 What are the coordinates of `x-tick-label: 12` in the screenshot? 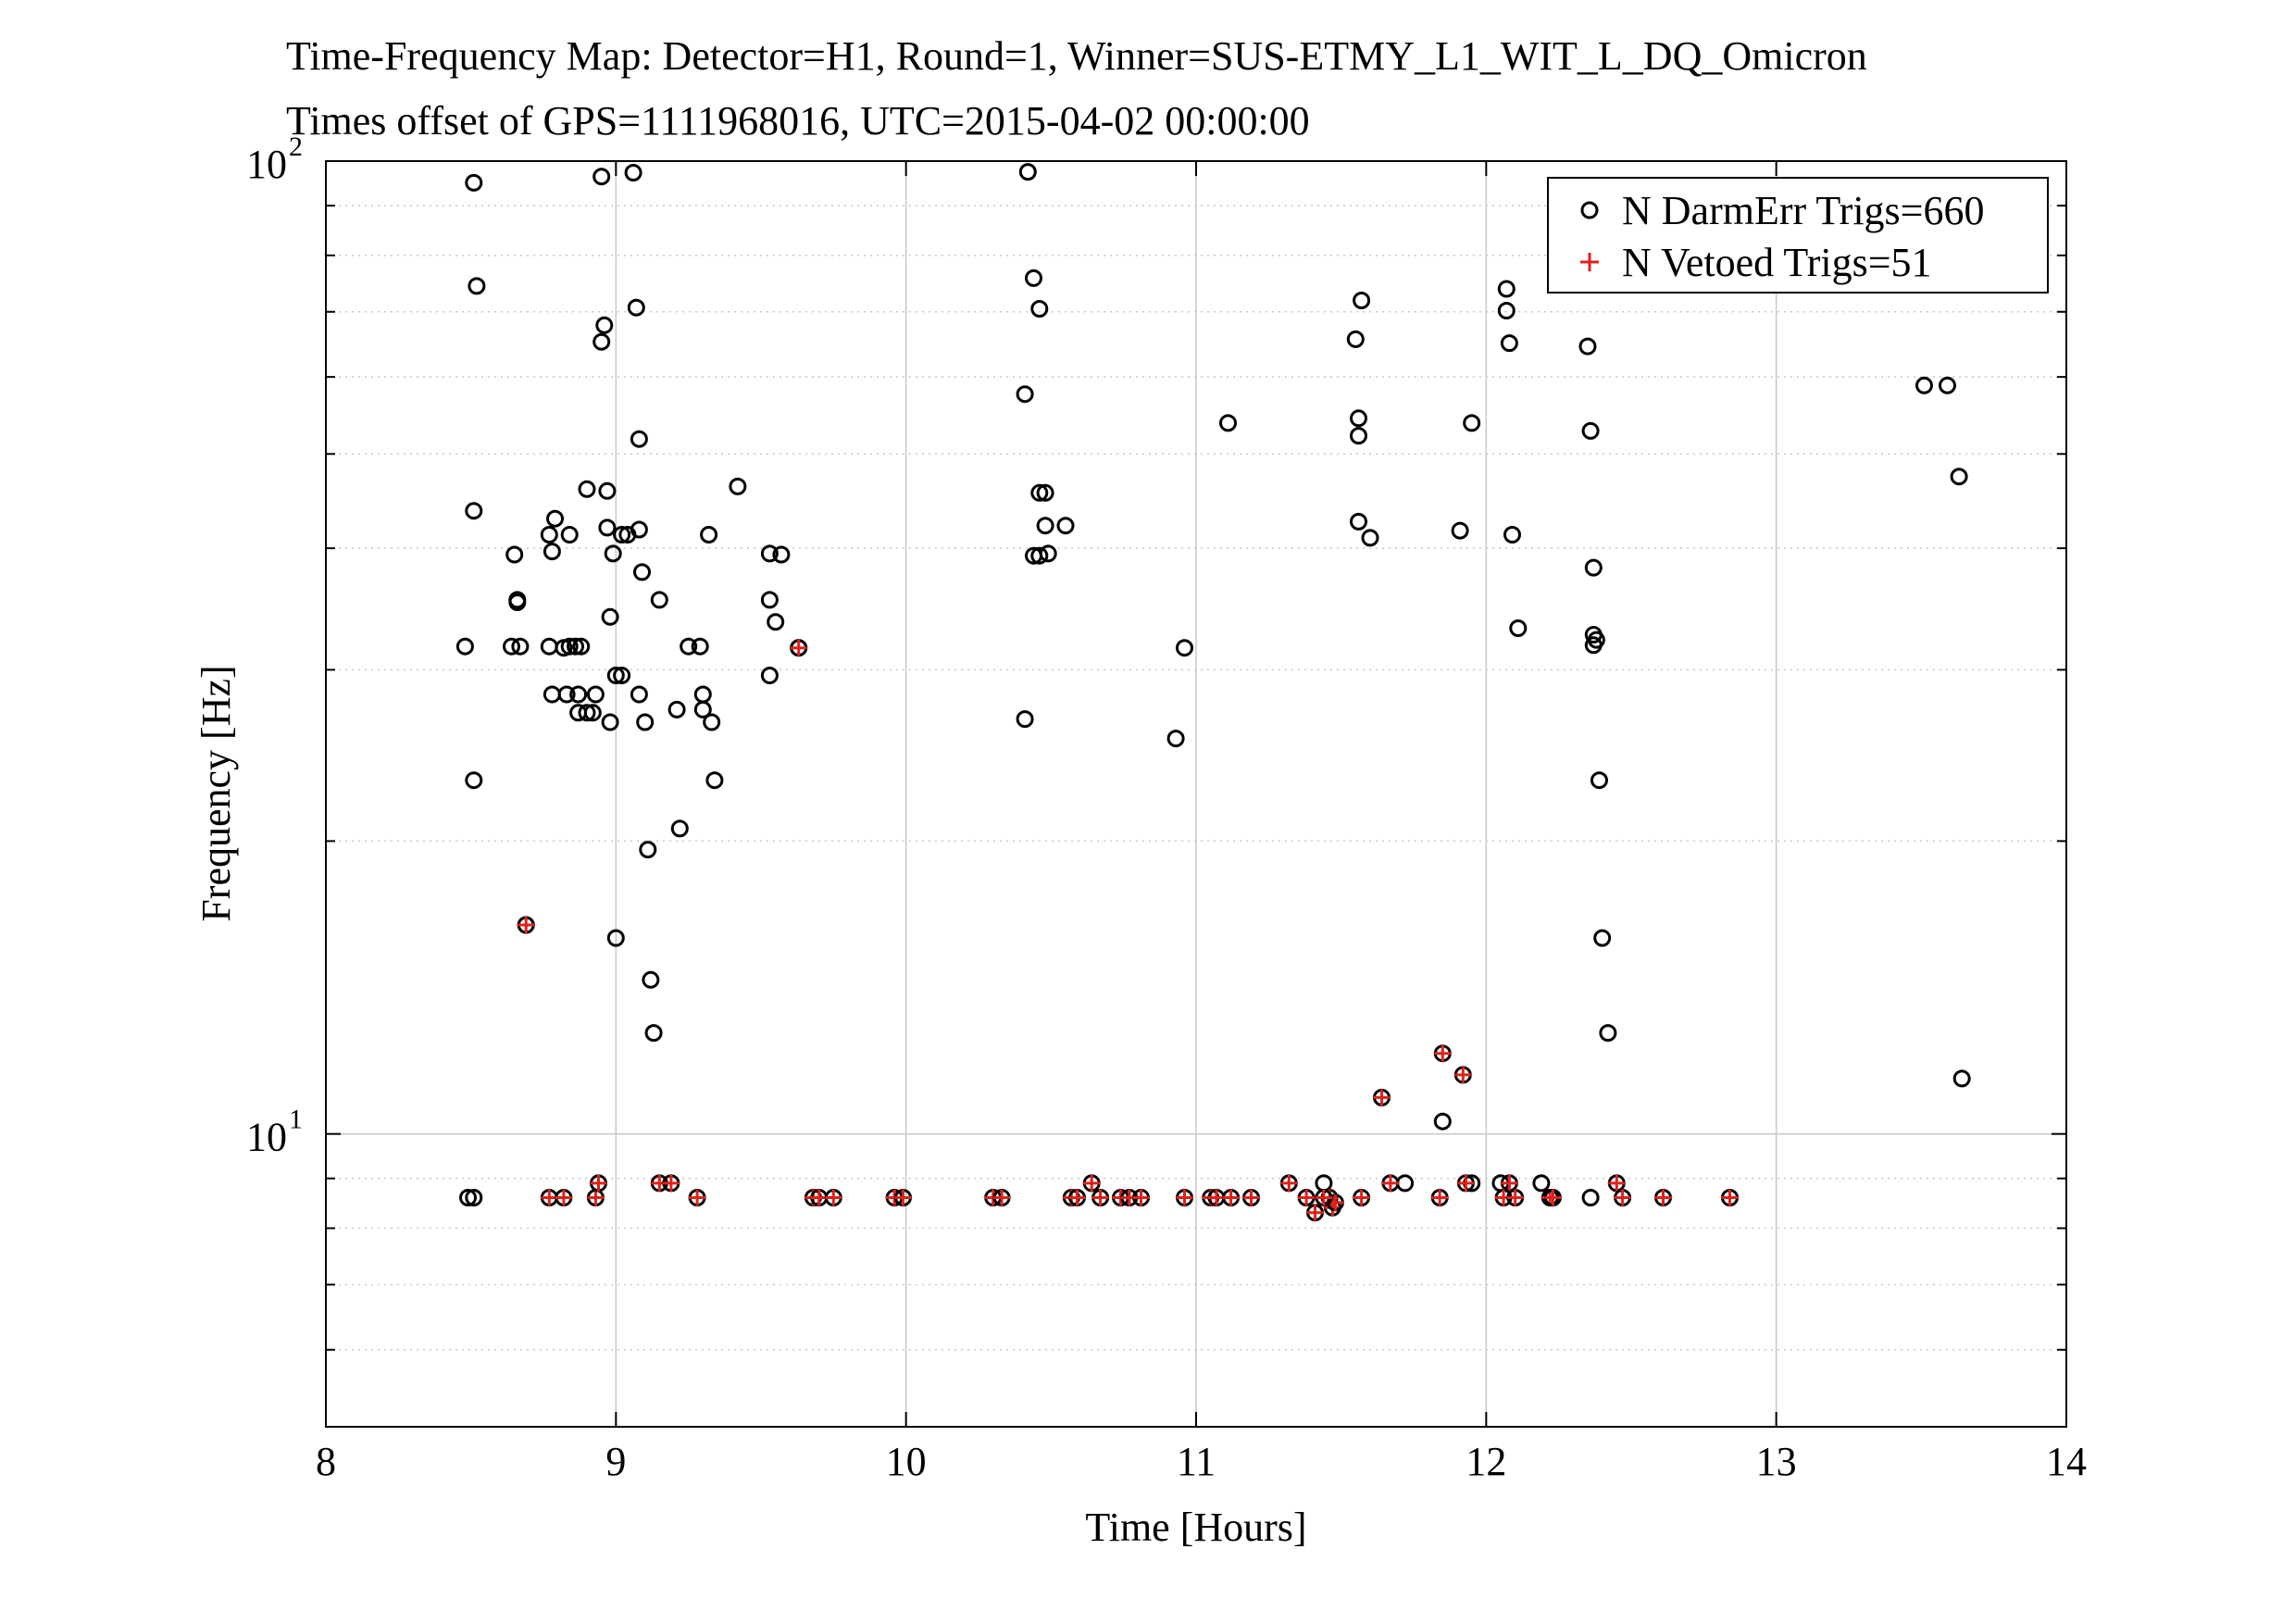 It's located at (1486, 1461).